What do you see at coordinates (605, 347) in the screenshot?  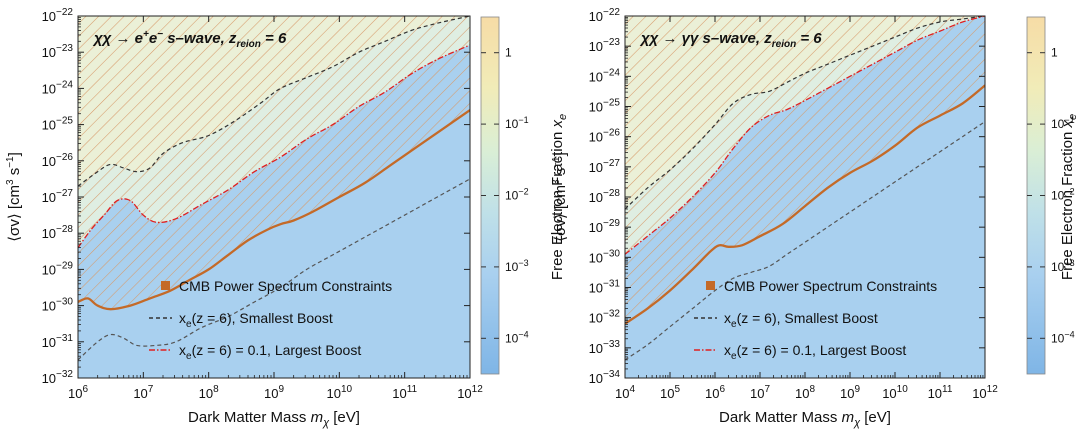 I see `y-tick-label: 10−33` at bounding box center [605, 347].